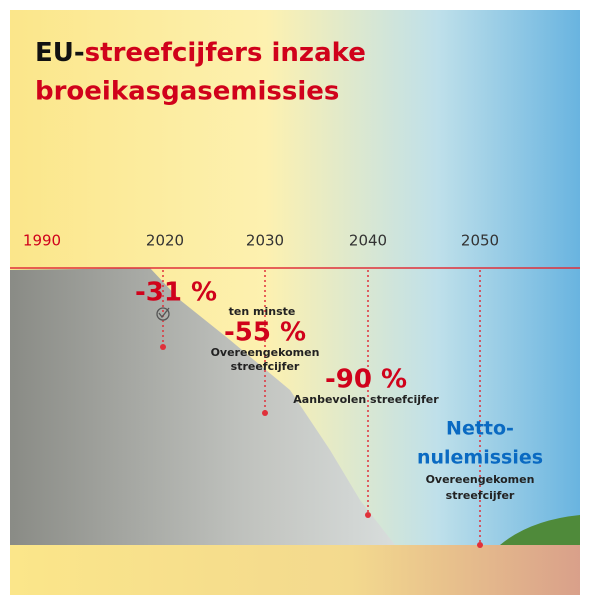 The height and width of the screenshot is (616, 590). I want to click on title: EU-streefcijfers inzake, so click(200, 53).